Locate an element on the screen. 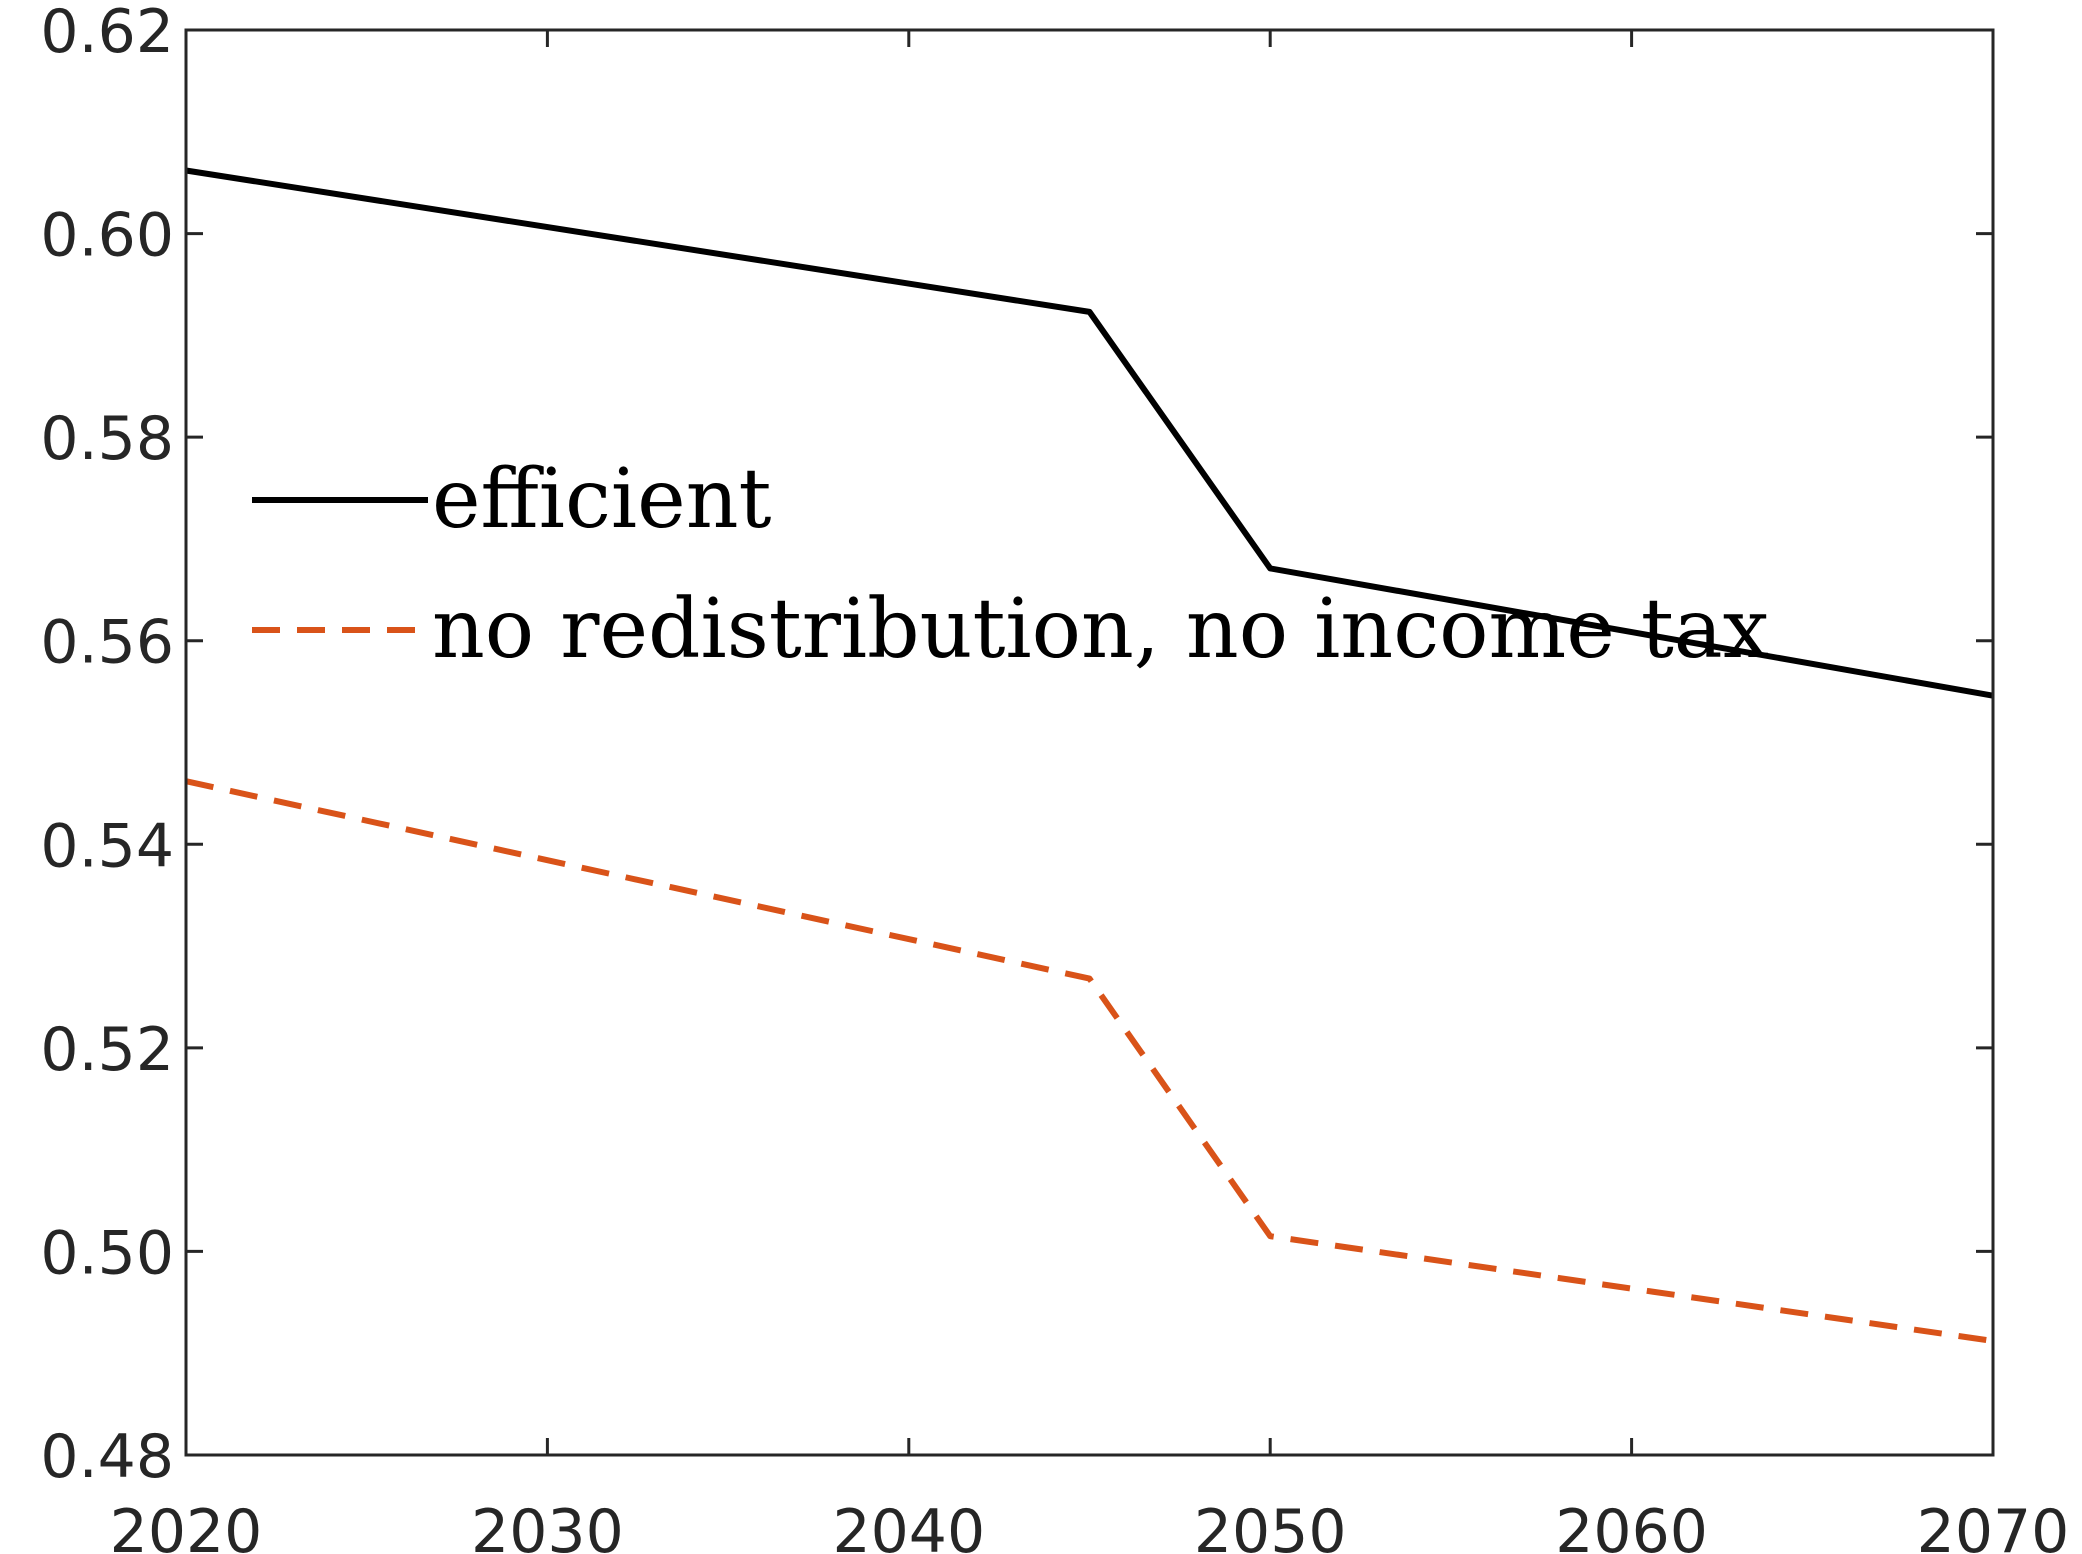 The image size is (2082, 1554). legend-label-1: efficient is located at coordinates (601, 499).